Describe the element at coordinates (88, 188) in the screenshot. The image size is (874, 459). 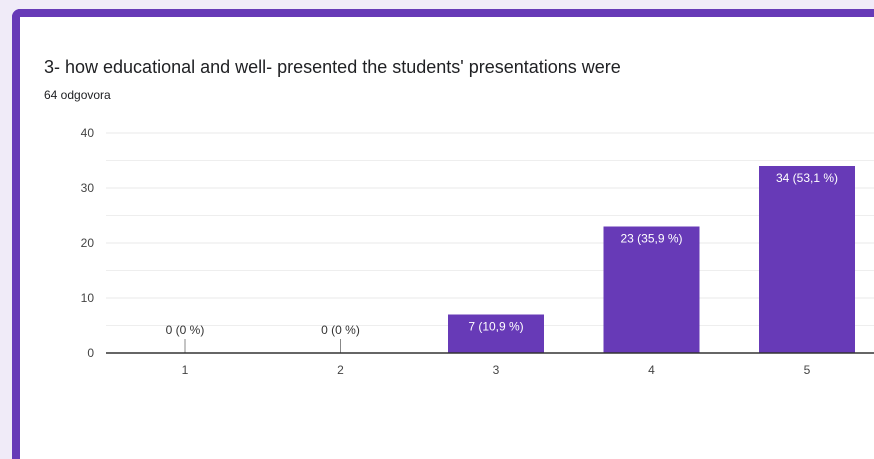
I see `y-tick-label: 30` at that location.